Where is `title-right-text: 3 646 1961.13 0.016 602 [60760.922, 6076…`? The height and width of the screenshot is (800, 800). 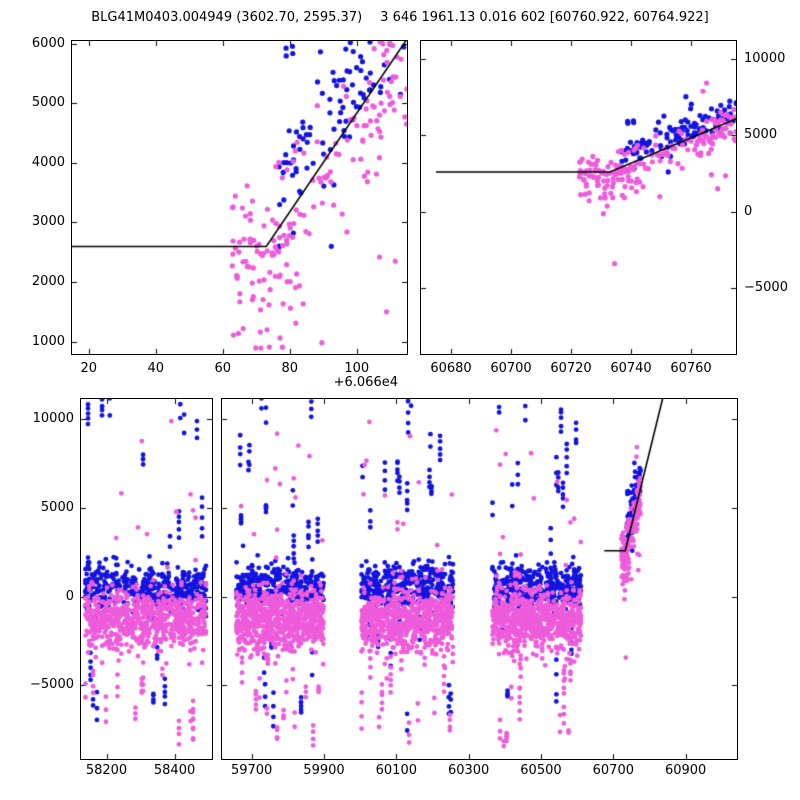 title-right-text: 3 646 1961.13 0.016 602 [60760.922, 6076… is located at coordinates (544, 17).